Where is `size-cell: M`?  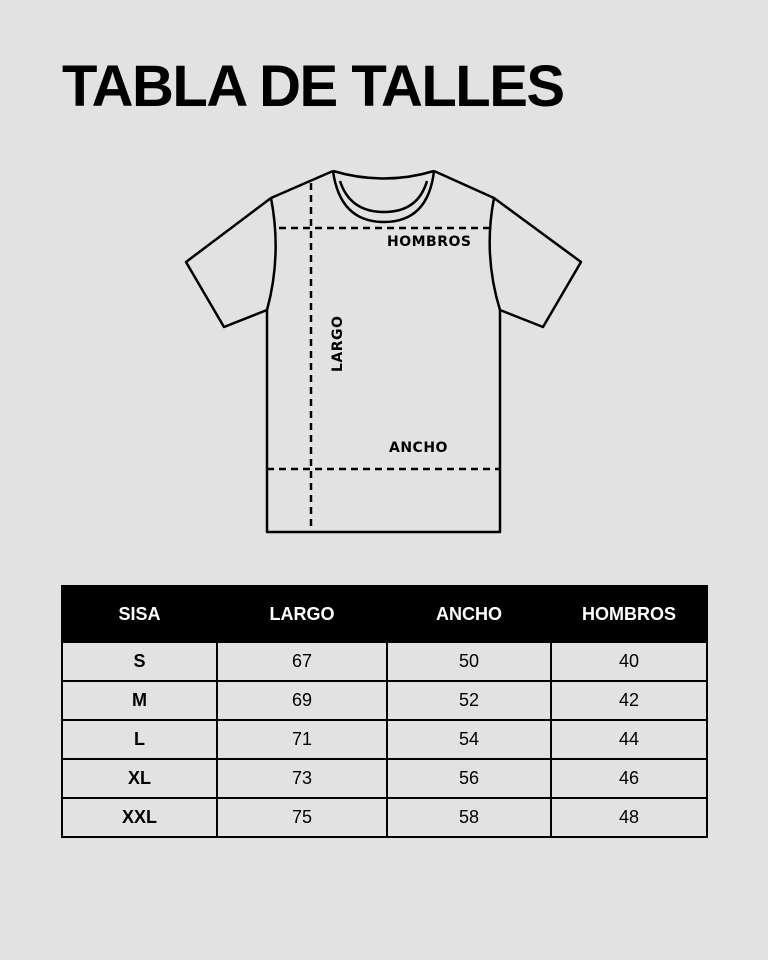 size-cell: M is located at coordinates (139, 700).